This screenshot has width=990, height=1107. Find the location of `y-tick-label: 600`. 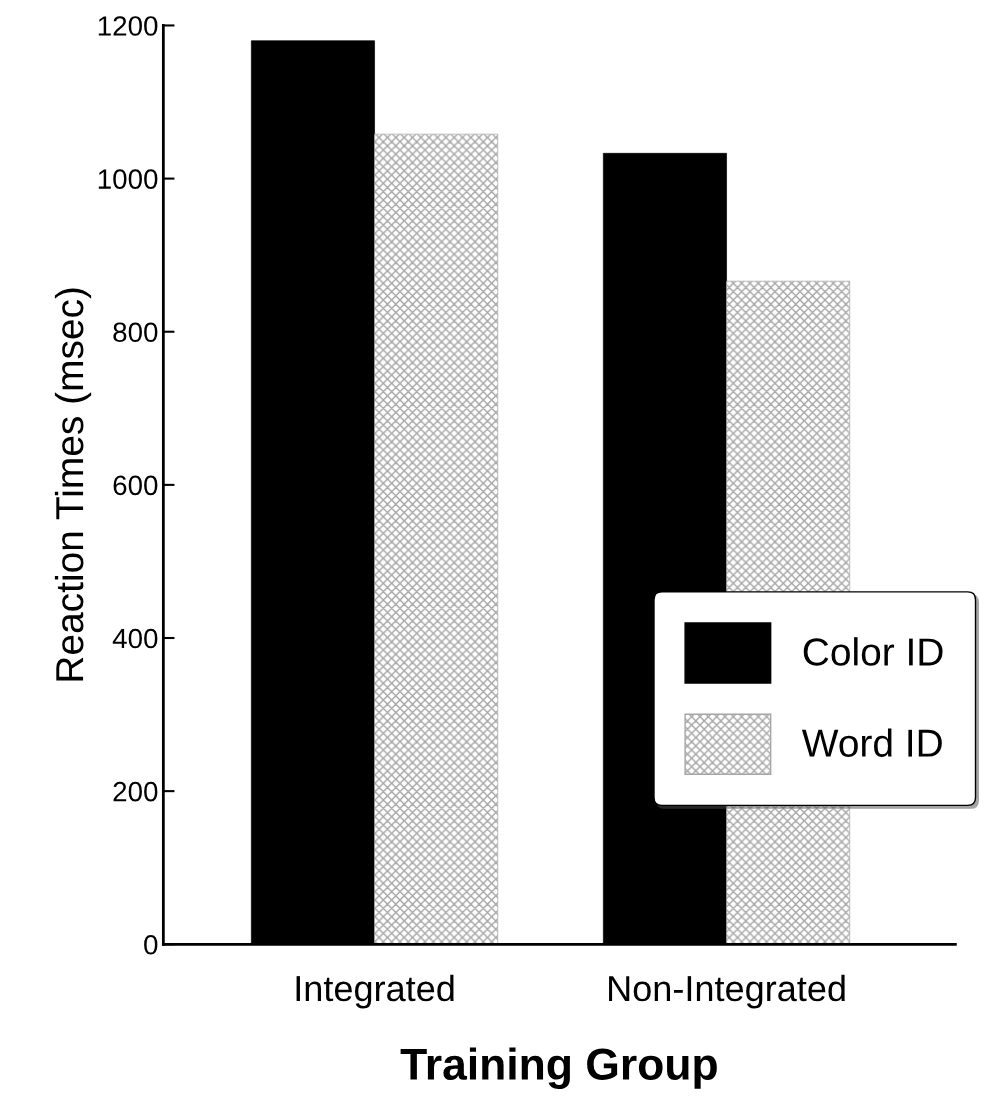

y-tick-label: 600 is located at coordinates (135, 485).